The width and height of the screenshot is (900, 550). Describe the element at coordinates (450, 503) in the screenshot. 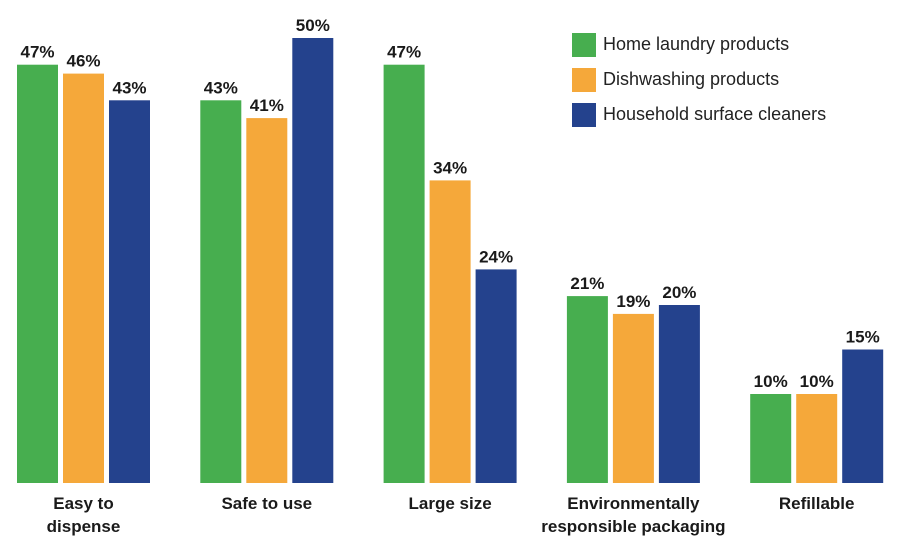

I see `category-label: Large size` at that location.